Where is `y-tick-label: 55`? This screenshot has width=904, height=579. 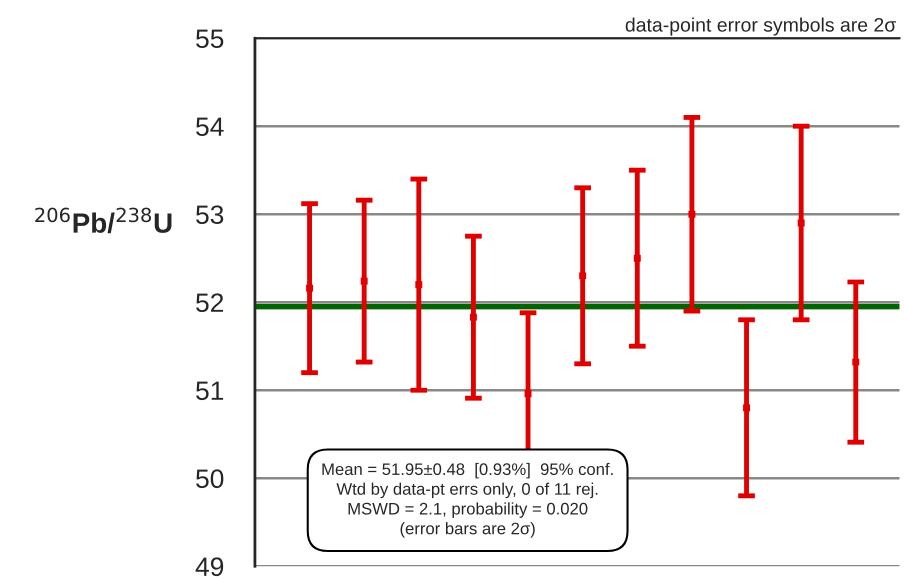
y-tick-label: 55 is located at coordinates (210, 39).